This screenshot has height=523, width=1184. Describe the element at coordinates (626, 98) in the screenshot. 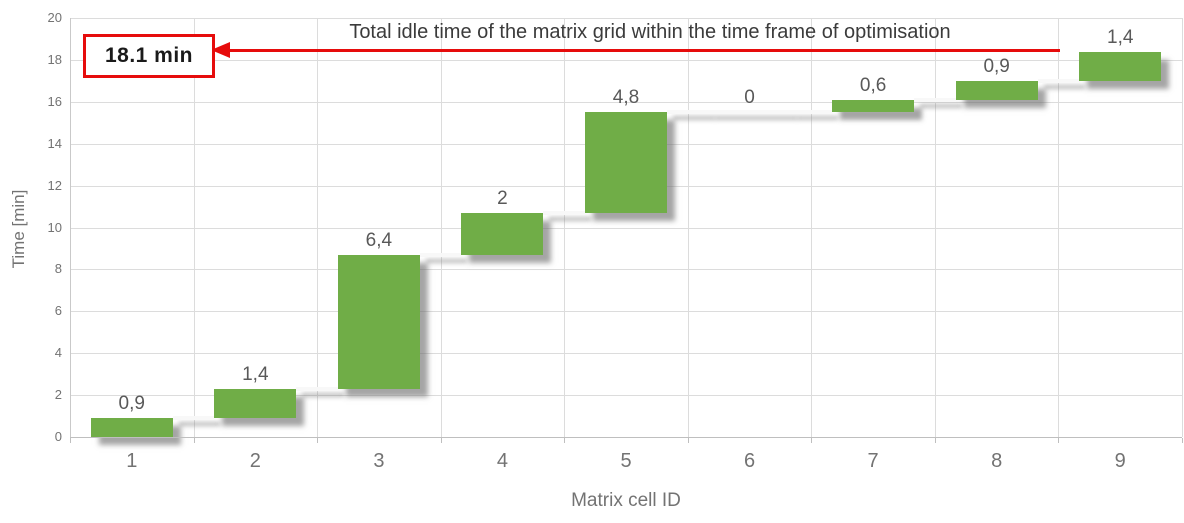

I see `bar-label: 4,8` at that location.